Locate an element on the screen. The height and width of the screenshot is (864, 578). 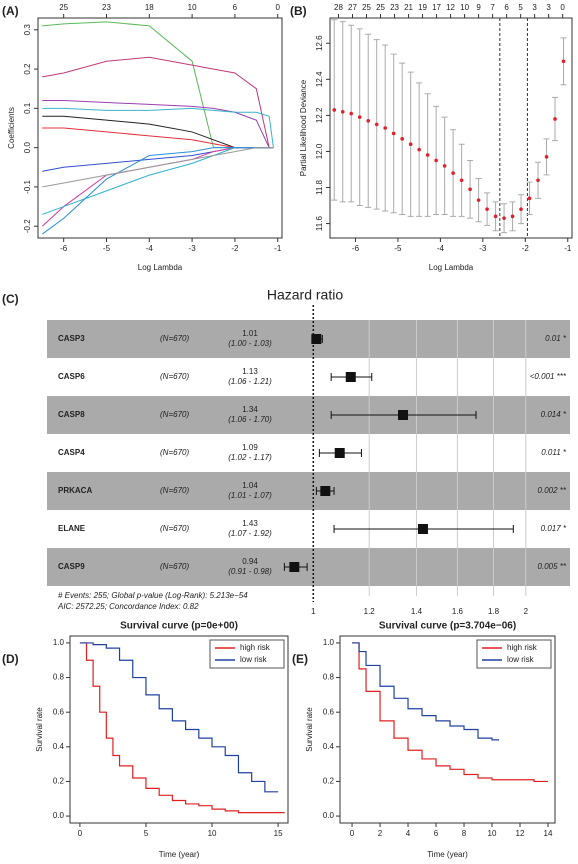
top-tick-label: 23 is located at coordinates (394, 7).